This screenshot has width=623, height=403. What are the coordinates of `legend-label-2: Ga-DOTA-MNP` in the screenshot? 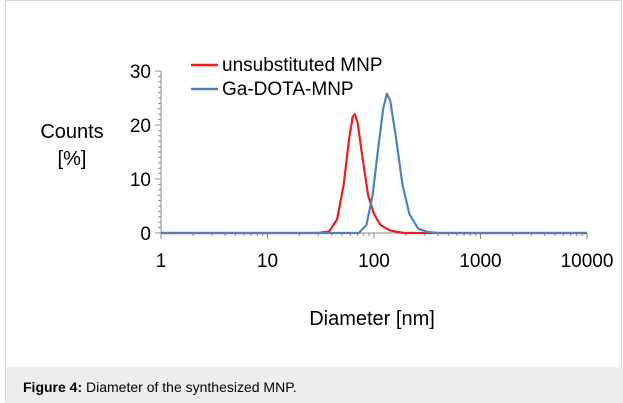 It's located at (288, 89).